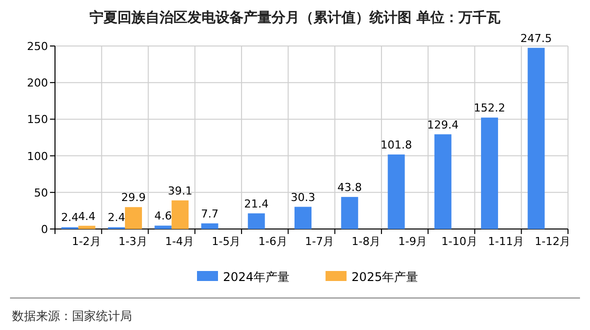 The width and height of the screenshot is (590, 330). What do you see at coordinates (295, 17) in the screenshot?
I see `chart-title: 宁夏回族自治区发电设备产量分月（累计值）统计图 单位：万千瓦` at bounding box center [295, 17].